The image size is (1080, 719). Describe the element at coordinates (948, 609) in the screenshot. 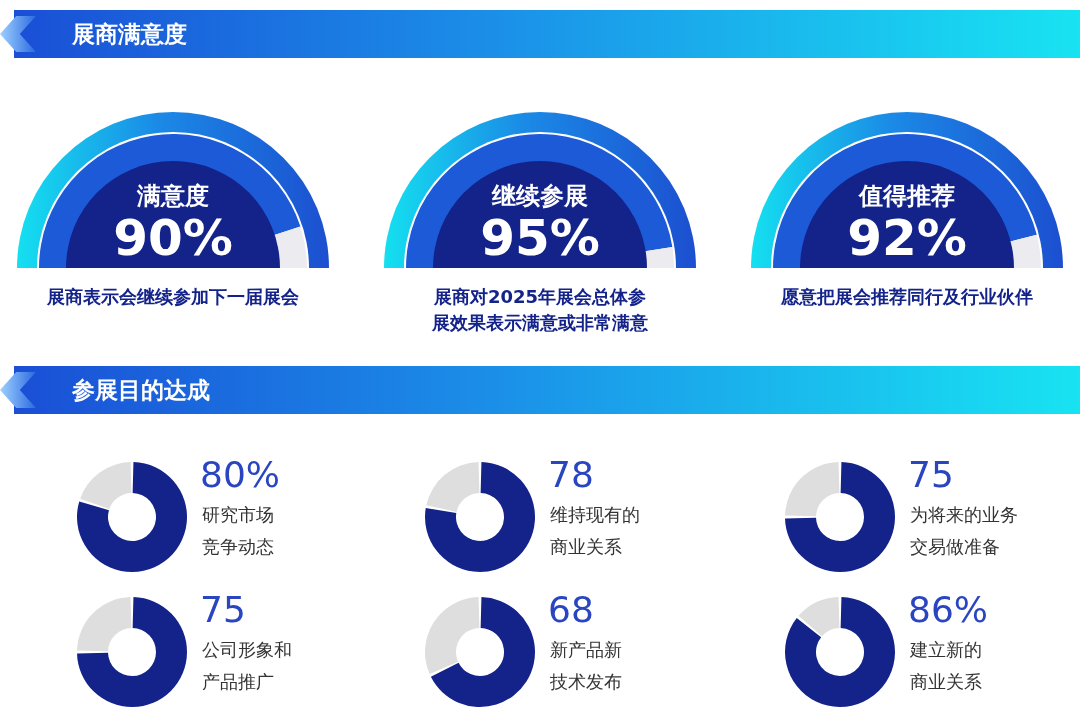

I see `data-label: 86%` at that location.